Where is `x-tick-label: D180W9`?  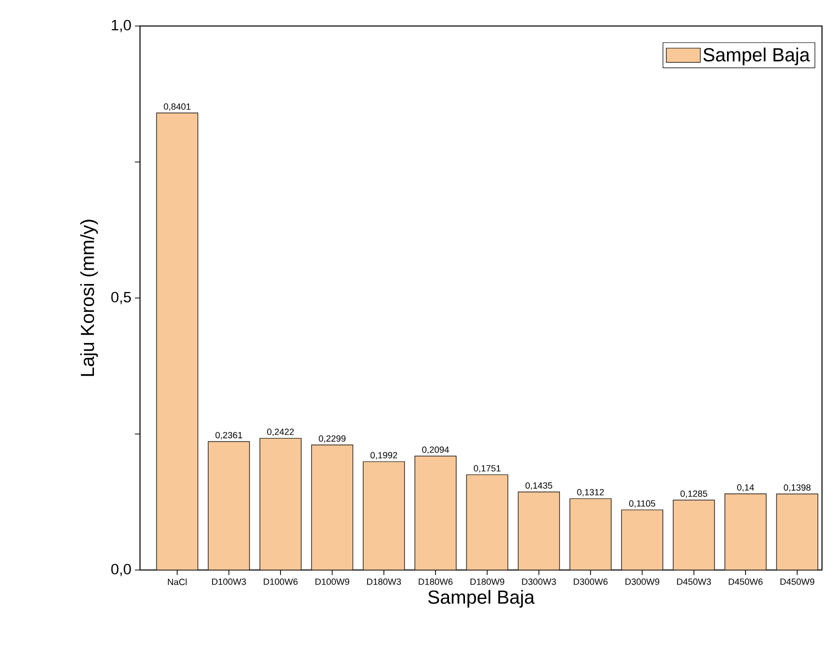 x-tick-label: D180W9 is located at coordinates (487, 581).